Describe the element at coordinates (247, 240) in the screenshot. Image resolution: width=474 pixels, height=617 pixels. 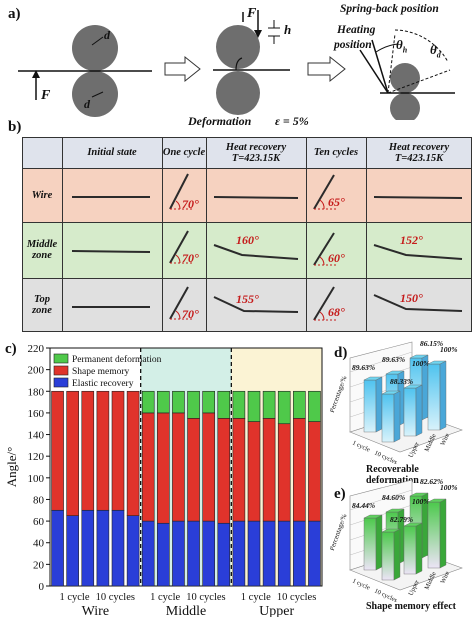
I see `angle-middle-heat-1: 160°` at that location.